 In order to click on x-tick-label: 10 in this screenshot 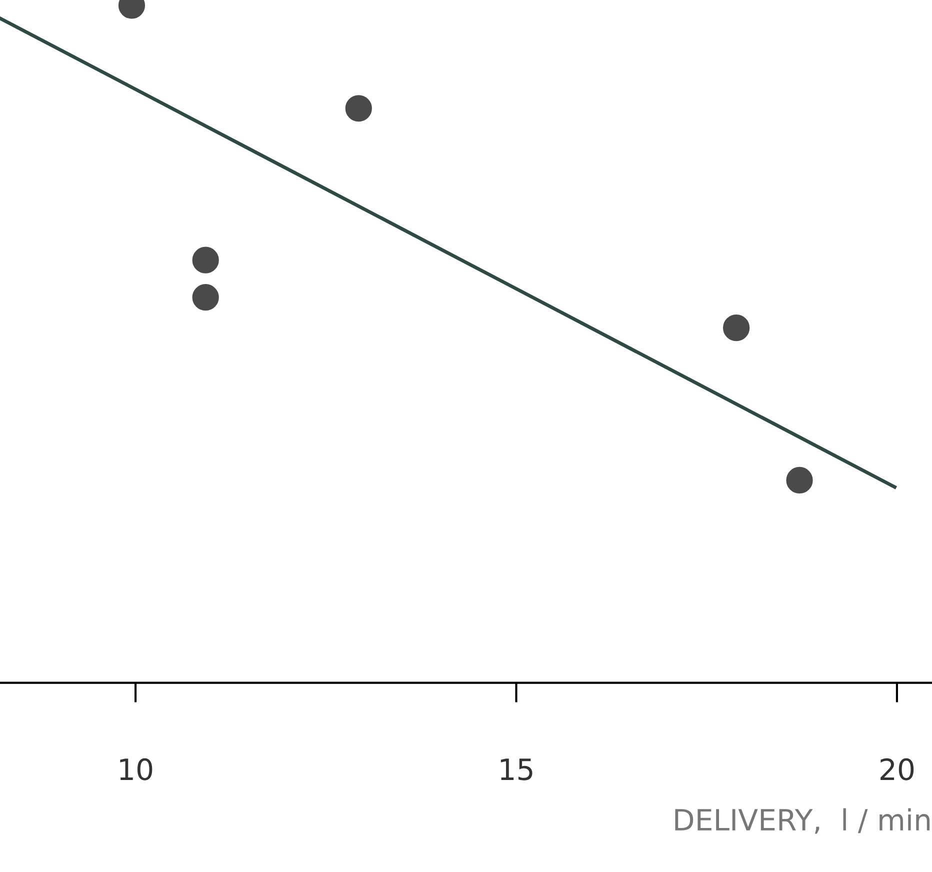, I will do `click(136, 769)`.